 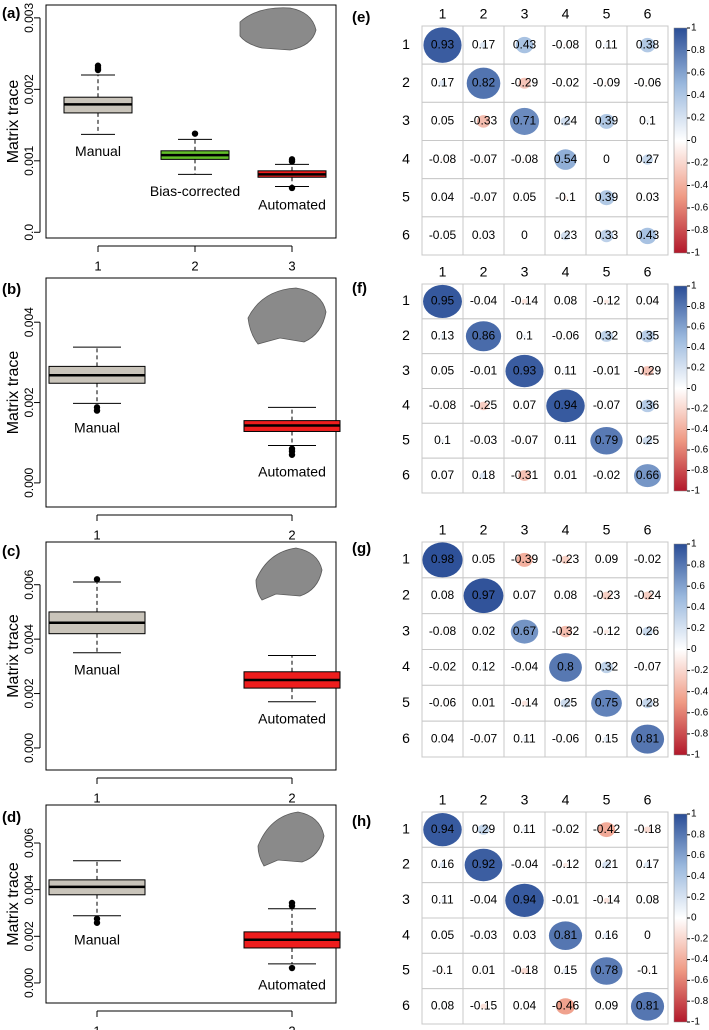 What do you see at coordinates (29, 89) in the screenshot?
I see `y-tick-label: 0.002` at bounding box center [29, 89].